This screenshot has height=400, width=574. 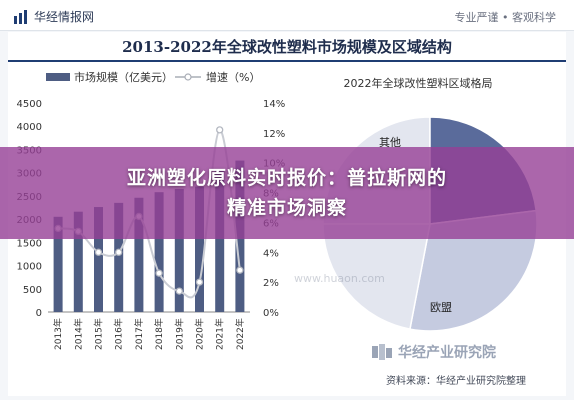 I want to click on brand: 华经情报网, so click(x=54, y=16).